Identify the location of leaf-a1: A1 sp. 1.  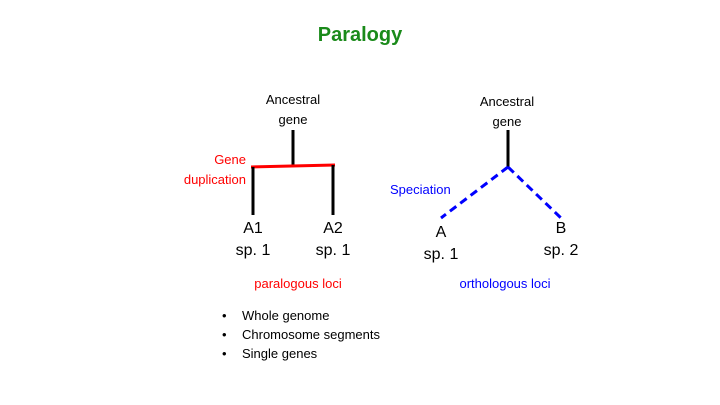
(253, 240).